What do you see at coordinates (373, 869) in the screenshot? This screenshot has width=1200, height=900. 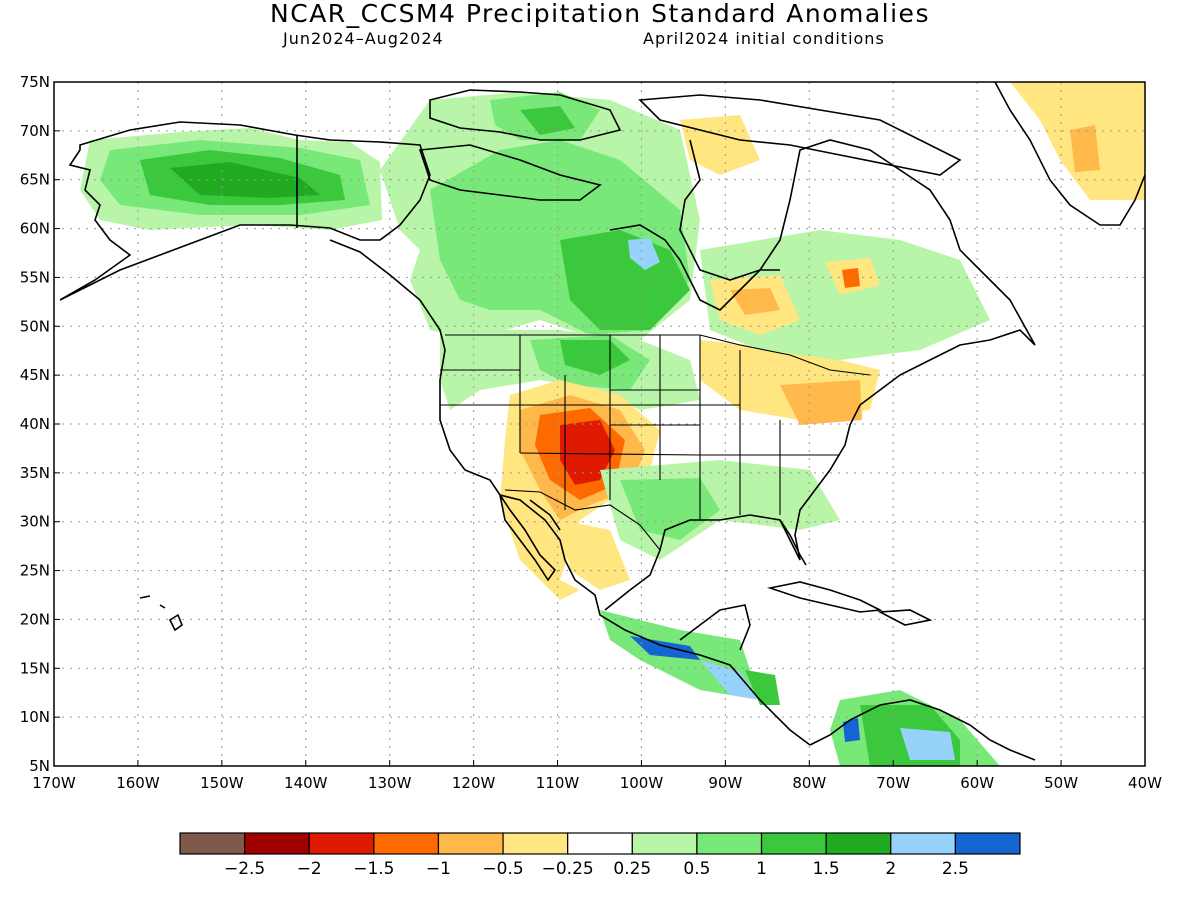 I see `legend-label: −1.5` at bounding box center [373, 869].